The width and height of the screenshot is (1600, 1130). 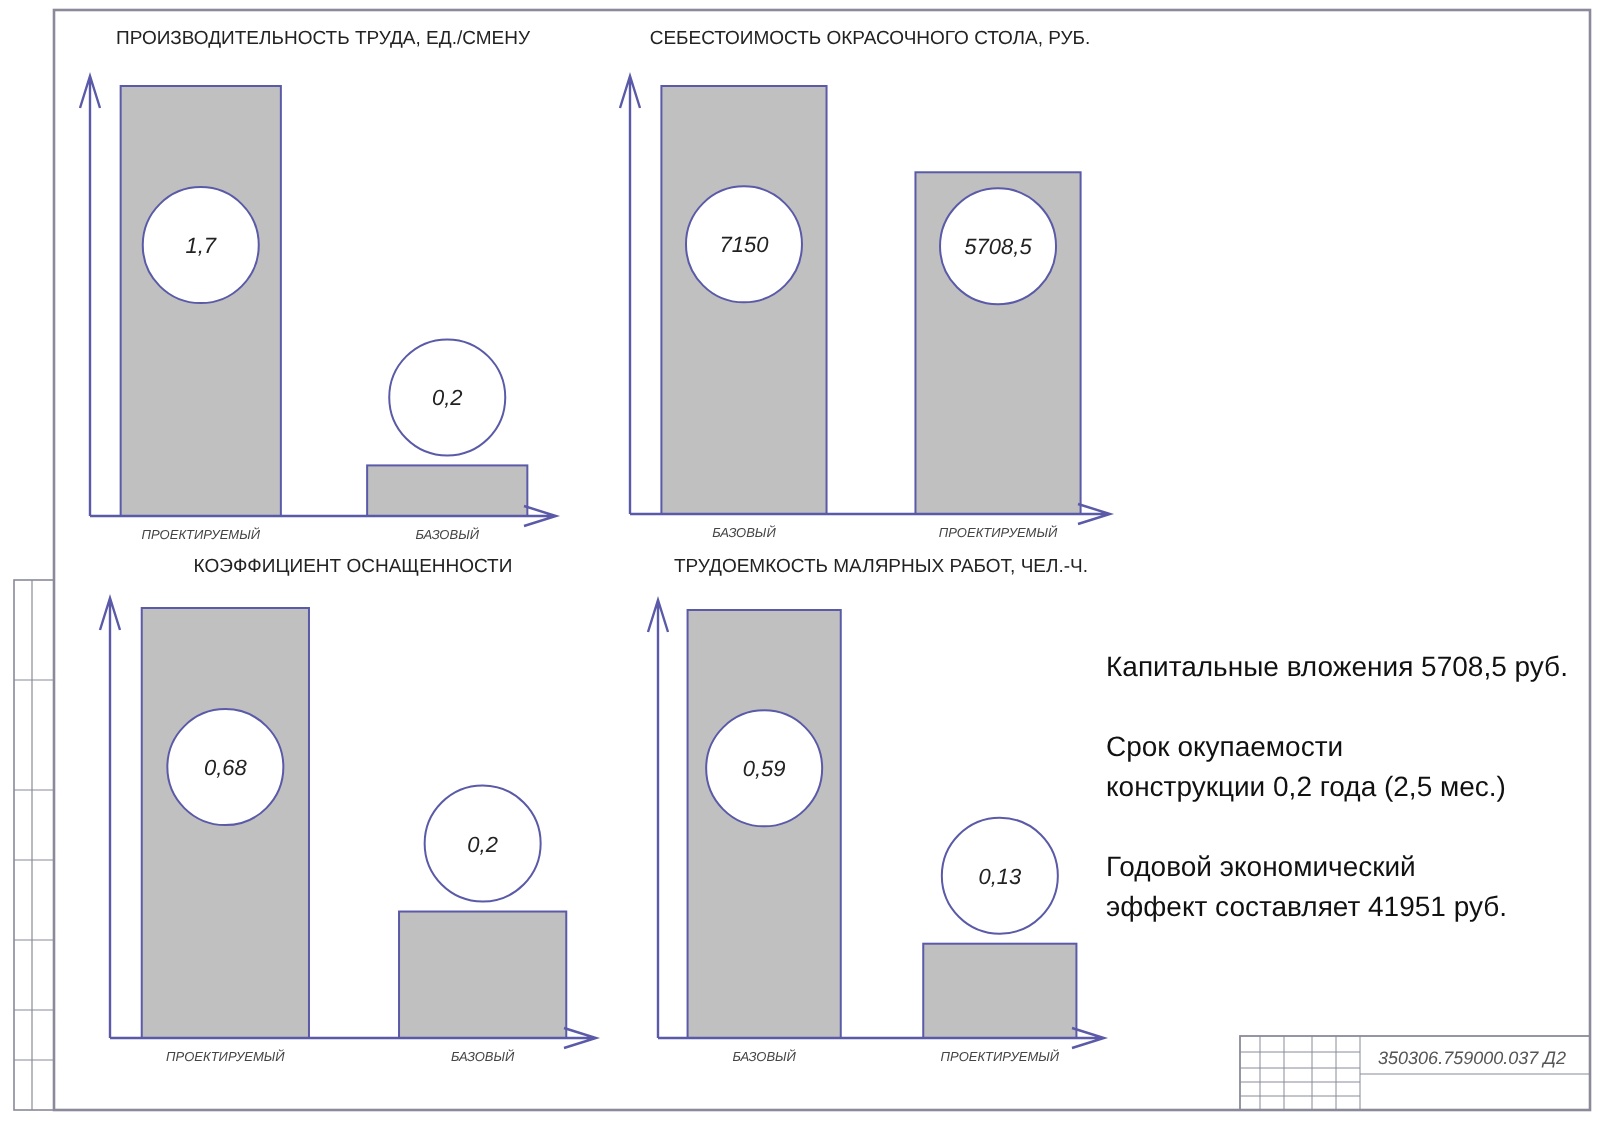 I want to click on data-label: 0,13, so click(x=1000, y=877).